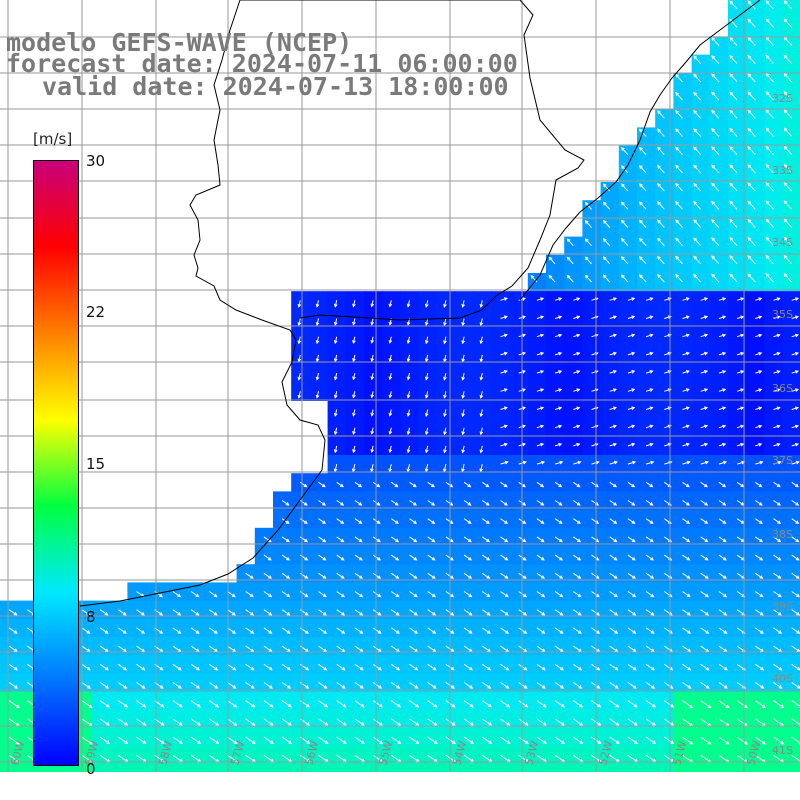 The width and height of the screenshot is (800, 800). Describe the element at coordinates (428, 768) in the screenshot. I see `wind-cell` at that location.